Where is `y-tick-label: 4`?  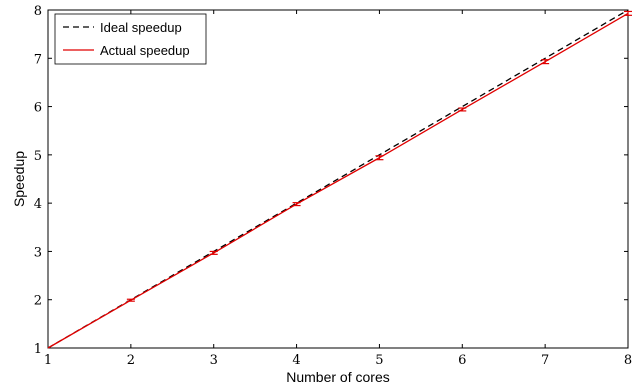
y-tick-label: 4 is located at coordinates (38, 204).